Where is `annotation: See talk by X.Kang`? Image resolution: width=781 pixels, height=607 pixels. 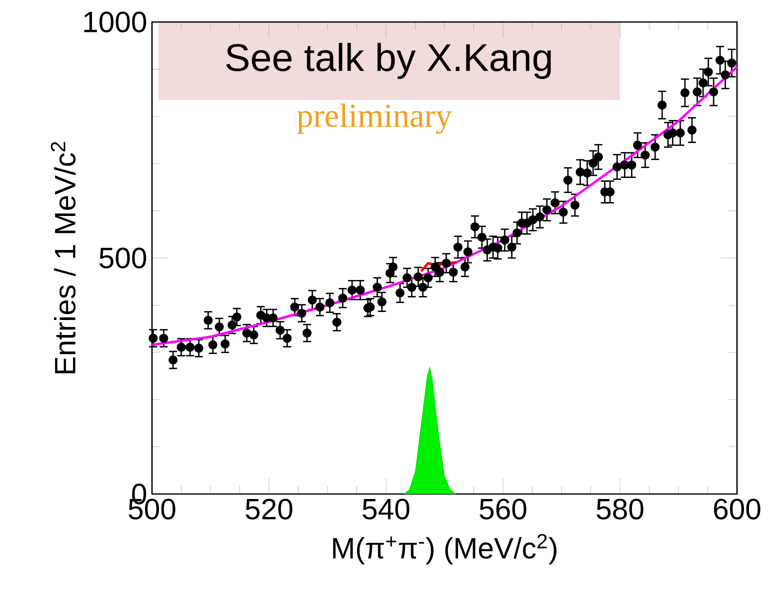
annotation: See talk by X.Kang is located at coordinates (388, 60).